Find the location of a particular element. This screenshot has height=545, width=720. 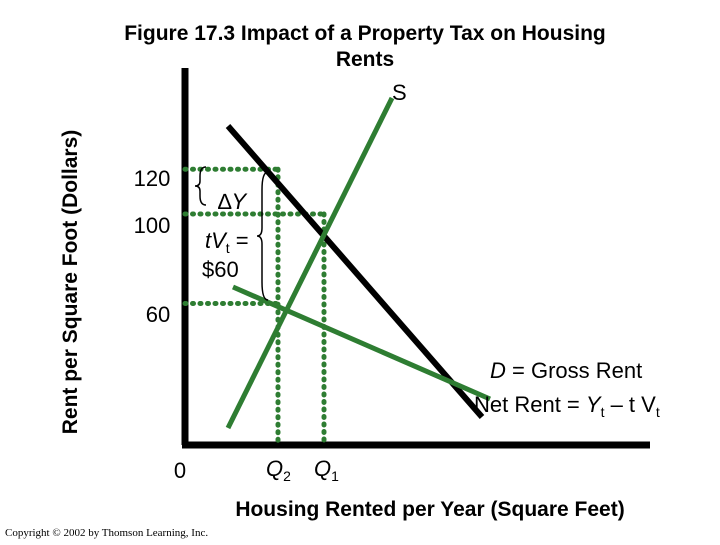

tax-bracket is located at coordinates (262, 236).